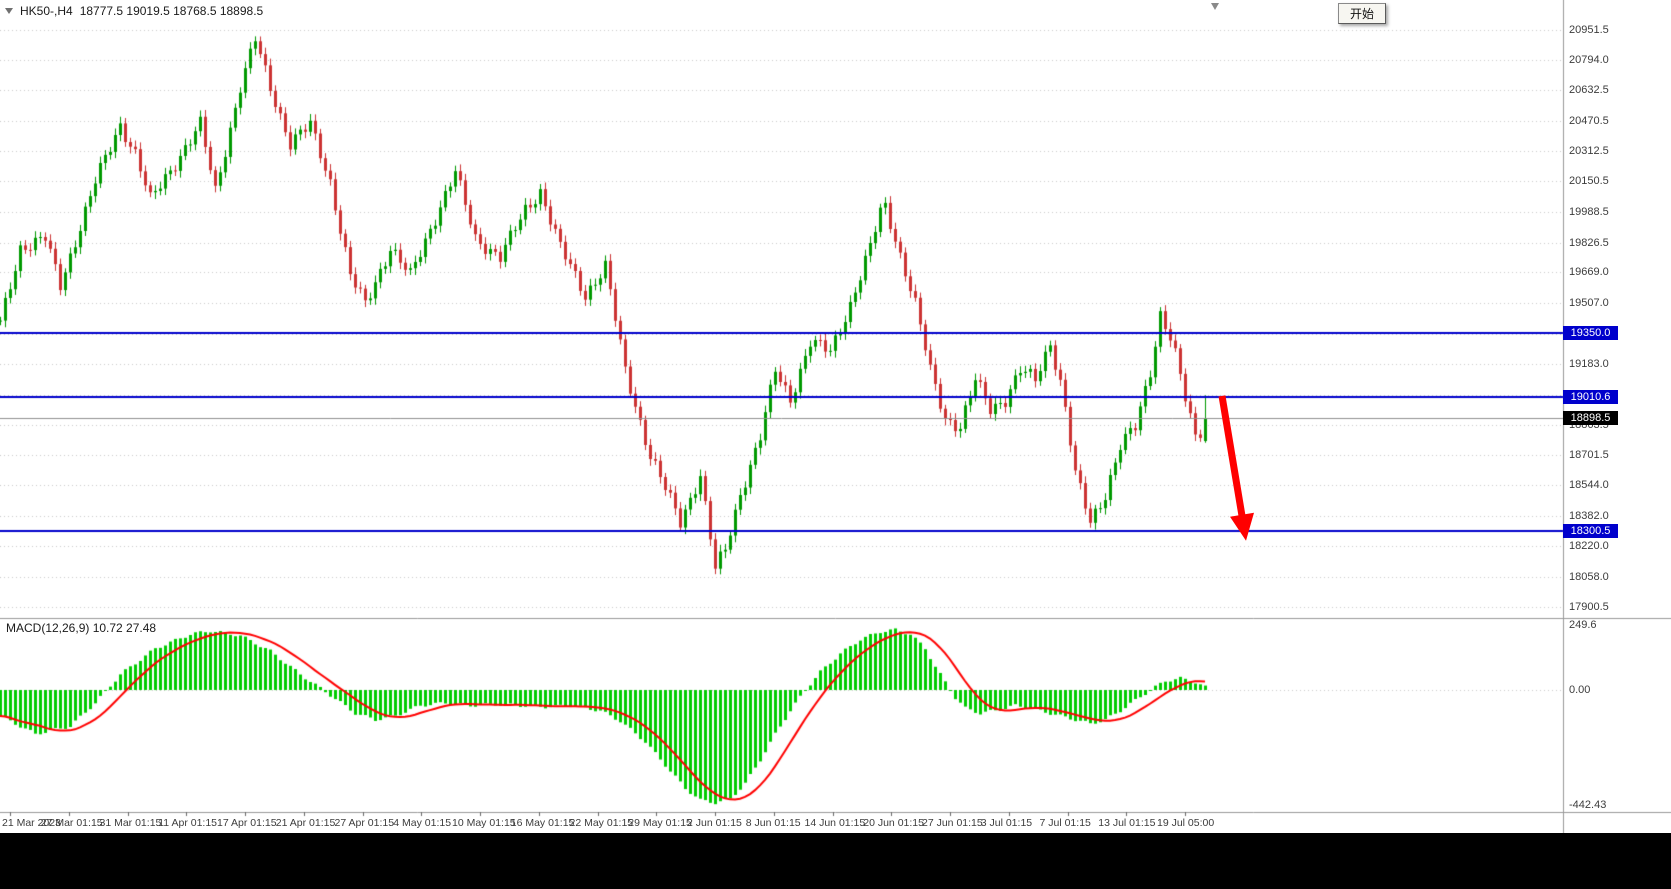  What do you see at coordinates (773, 823) in the screenshot?
I see `time-axis-label: 8 Jun 01:15` at bounding box center [773, 823].